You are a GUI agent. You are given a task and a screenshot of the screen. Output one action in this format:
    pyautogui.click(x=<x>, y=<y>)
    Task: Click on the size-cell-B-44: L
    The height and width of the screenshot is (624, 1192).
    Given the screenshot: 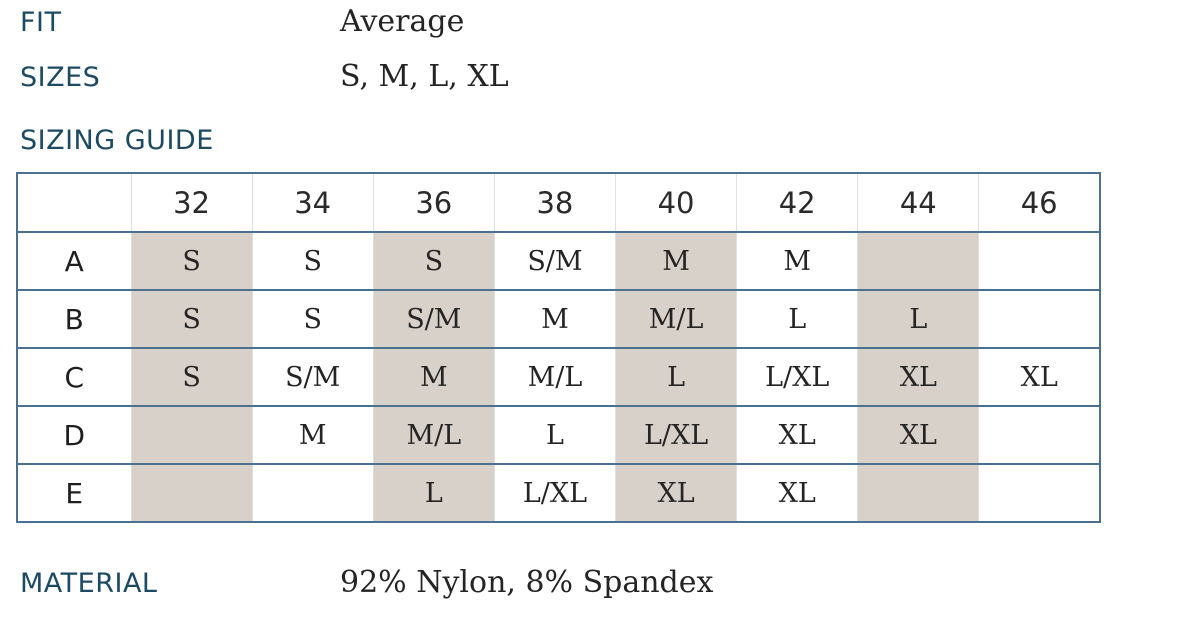 What is the action you would take?
    pyautogui.click(x=918, y=319)
    